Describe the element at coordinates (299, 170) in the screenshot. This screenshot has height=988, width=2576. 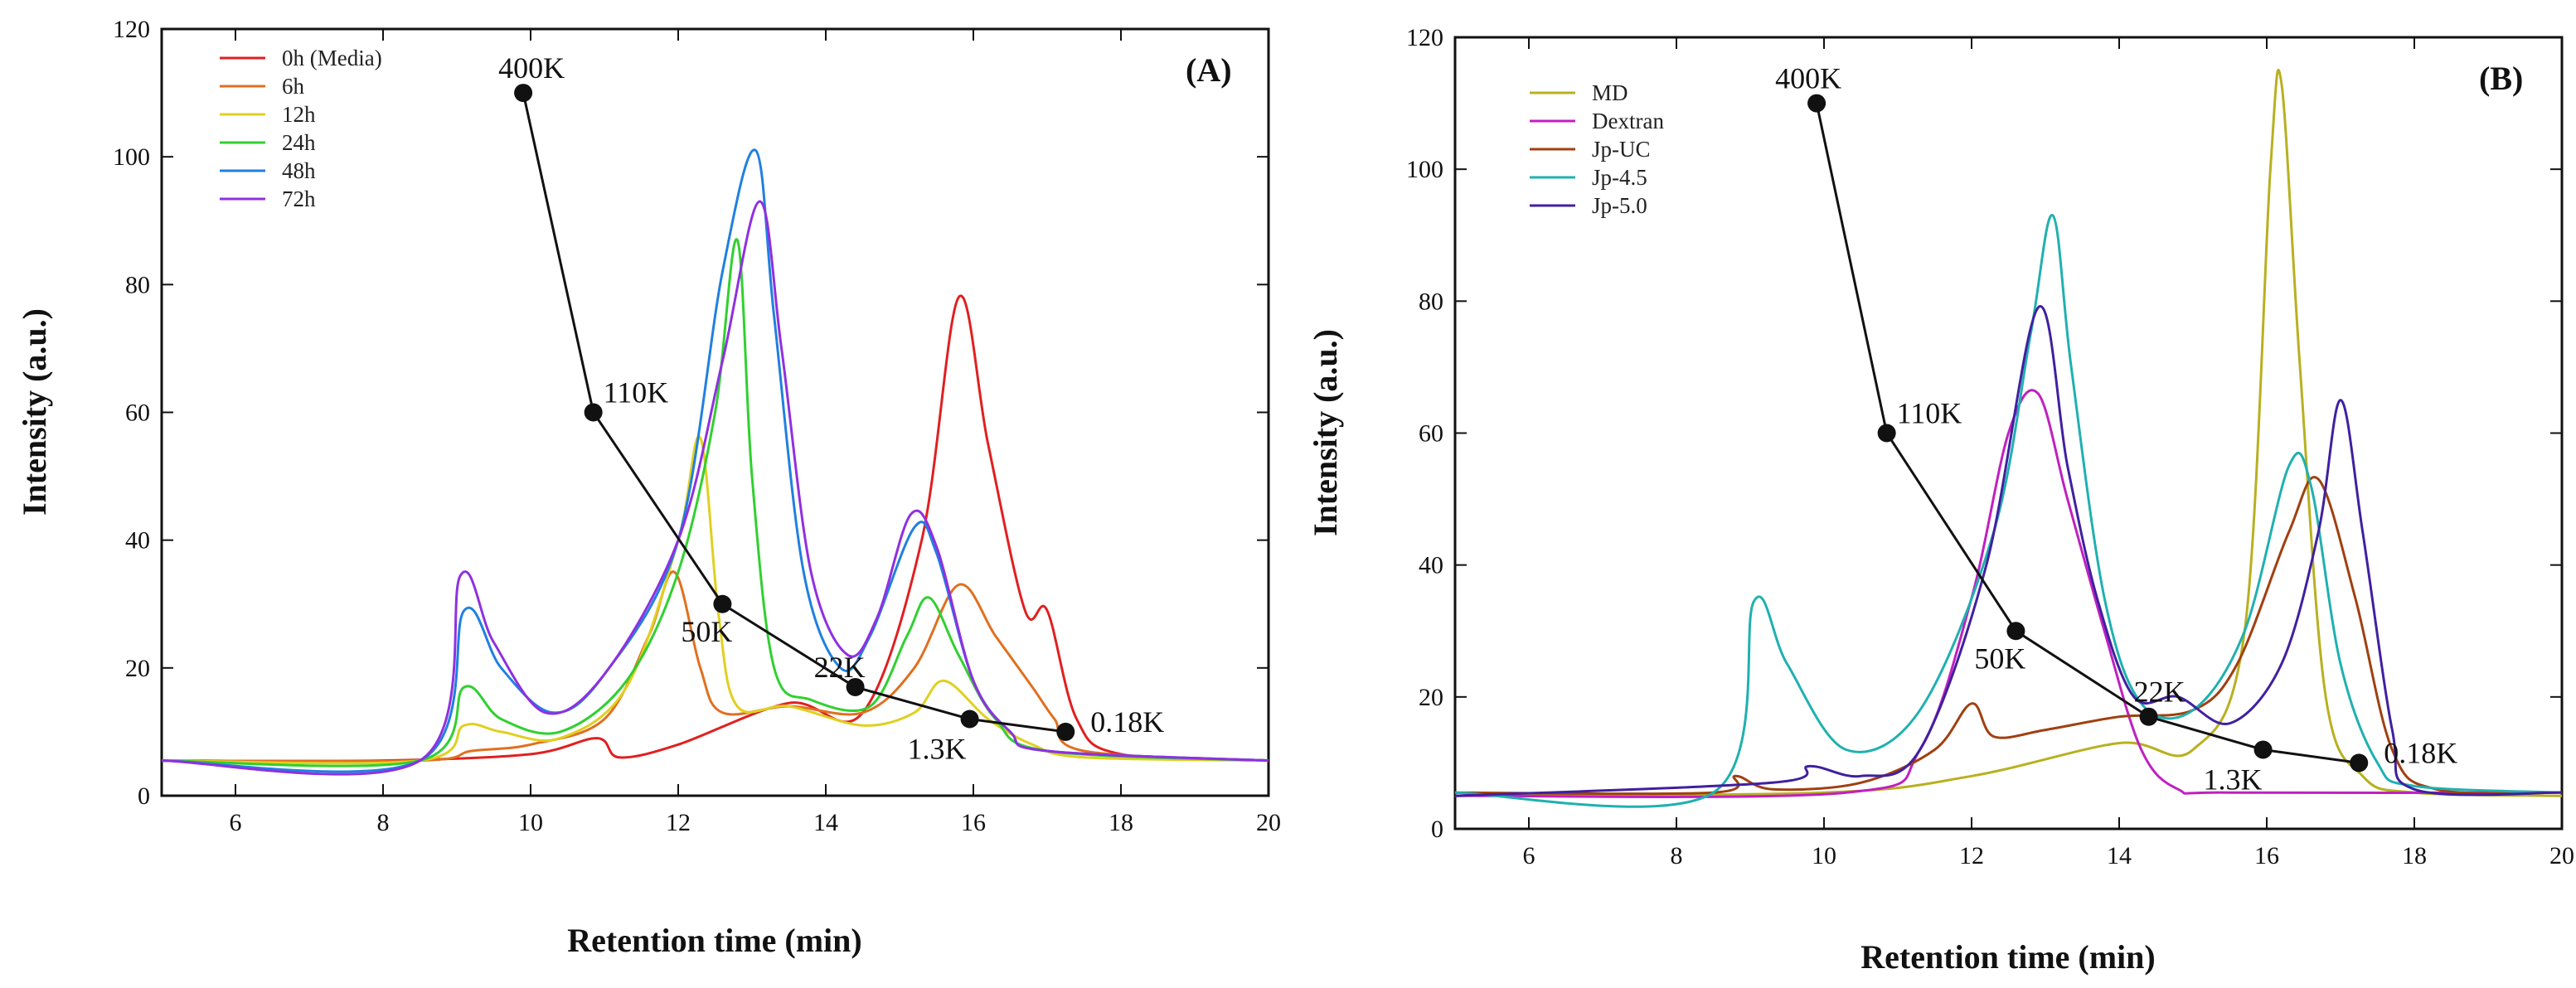
I see `legend-label: 48h` at that location.